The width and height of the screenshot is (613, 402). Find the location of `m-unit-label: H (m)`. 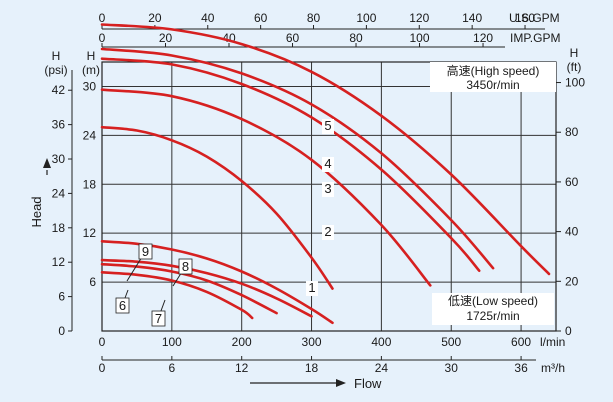

m-unit-label: H (m) is located at coordinates (91, 63).